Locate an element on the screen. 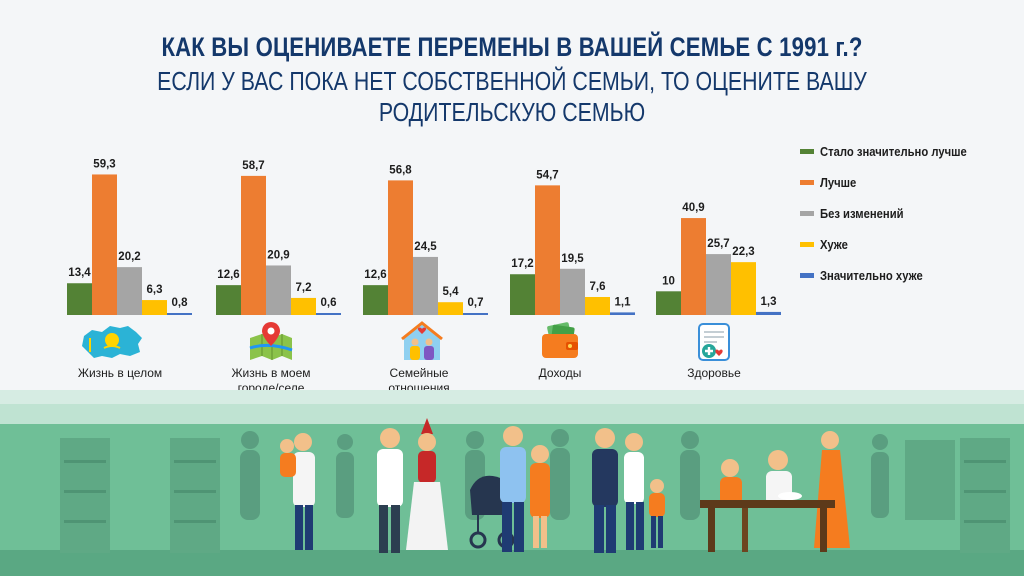 The height and width of the screenshot is (576, 1024). category-label-line: Доходы is located at coordinates (560, 373).